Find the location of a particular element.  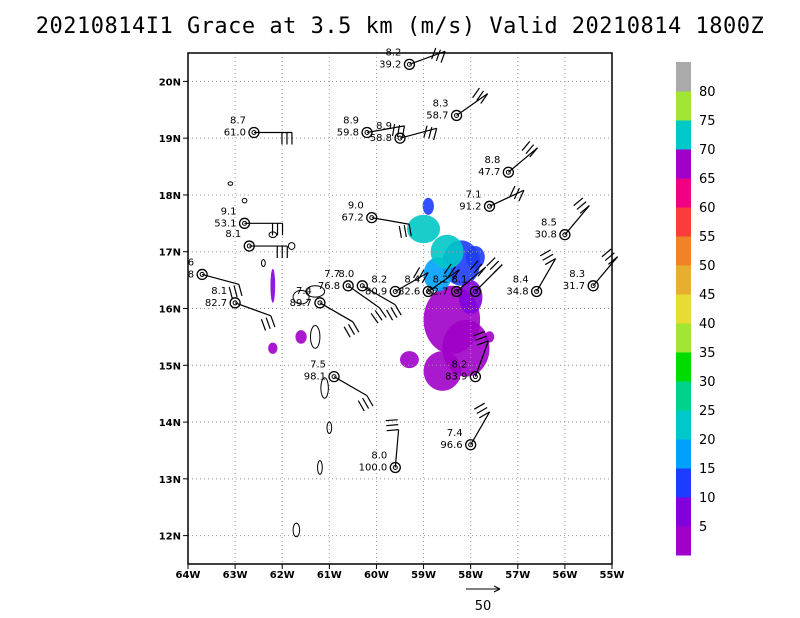

x-tick-label: 59W is located at coordinates (423, 575).